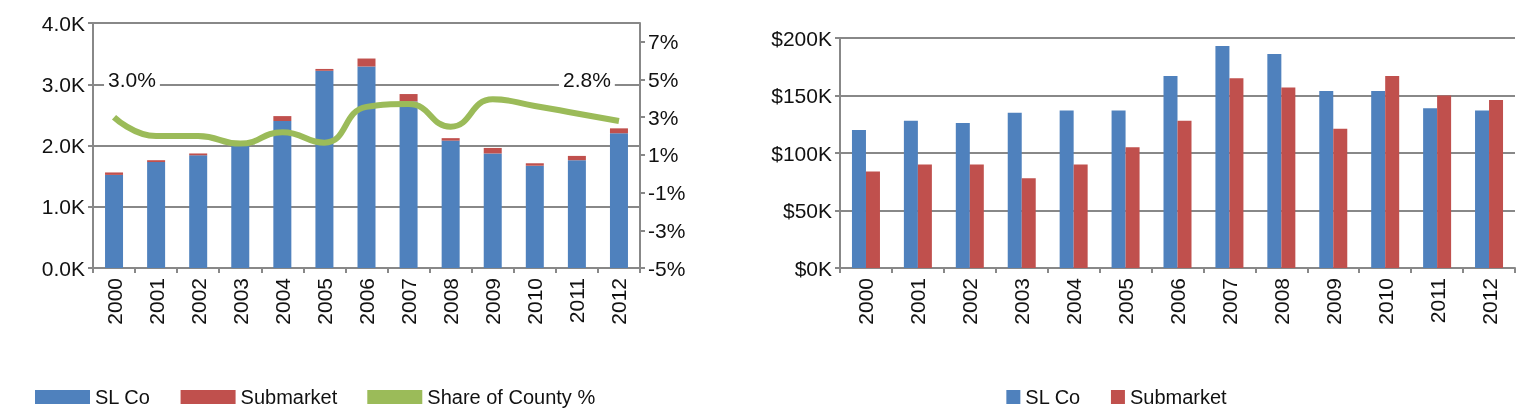 The height and width of the screenshot is (412, 1533). Describe the element at coordinates (801, 153) in the screenshot. I see `y-tick-label: $100K` at that location.